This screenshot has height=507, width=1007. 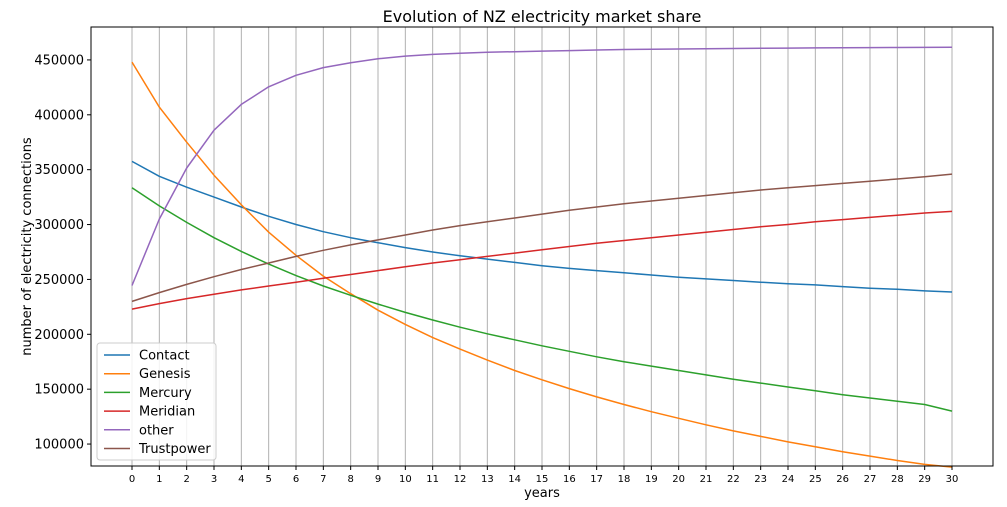 What do you see at coordinates (569, 479) in the screenshot?
I see `x-tick-label: 16` at bounding box center [569, 479].